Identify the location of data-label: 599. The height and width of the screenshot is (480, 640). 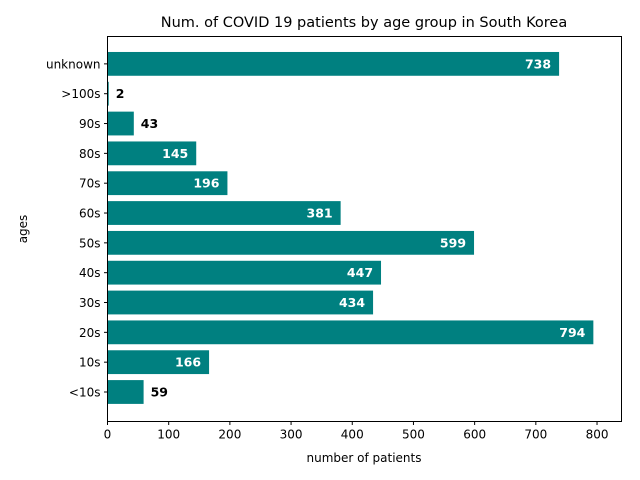
(453, 242).